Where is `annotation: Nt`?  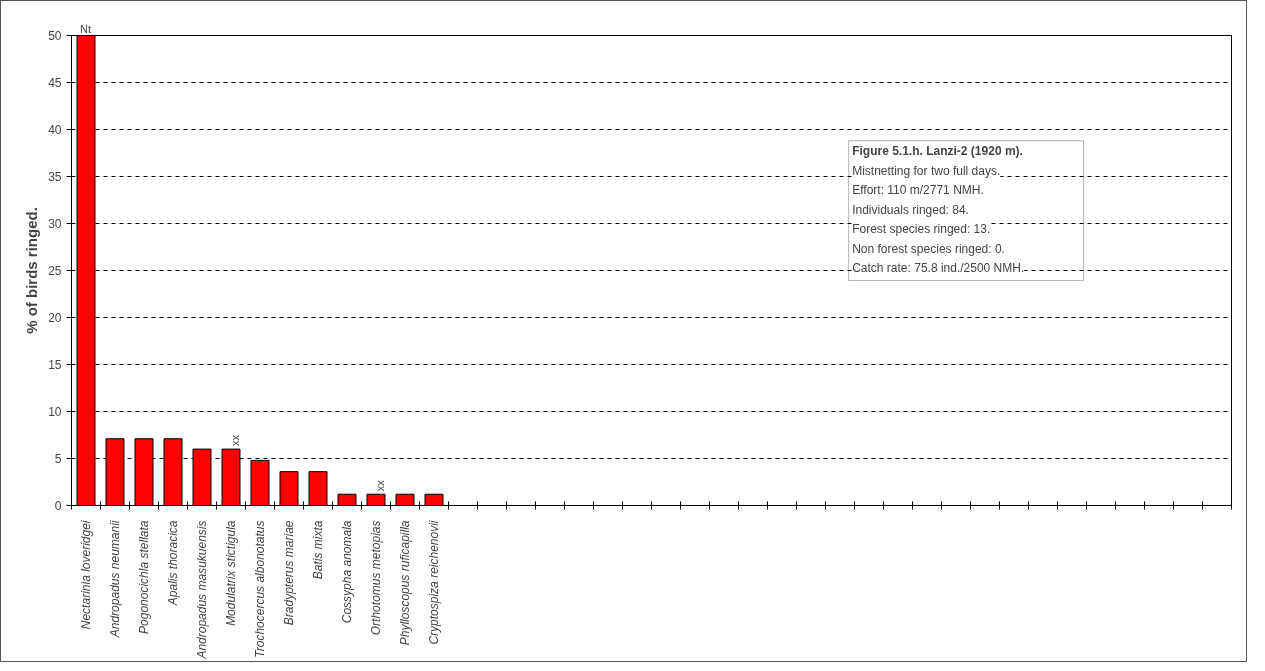 annotation: Nt is located at coordinates (85, 28).